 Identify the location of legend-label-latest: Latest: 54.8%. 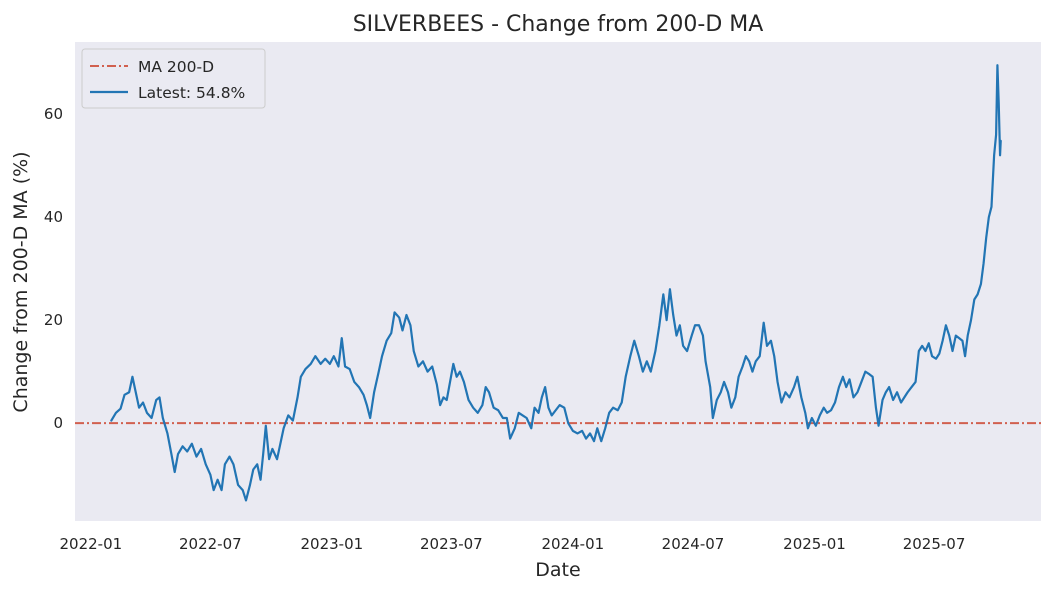
(191, 93).